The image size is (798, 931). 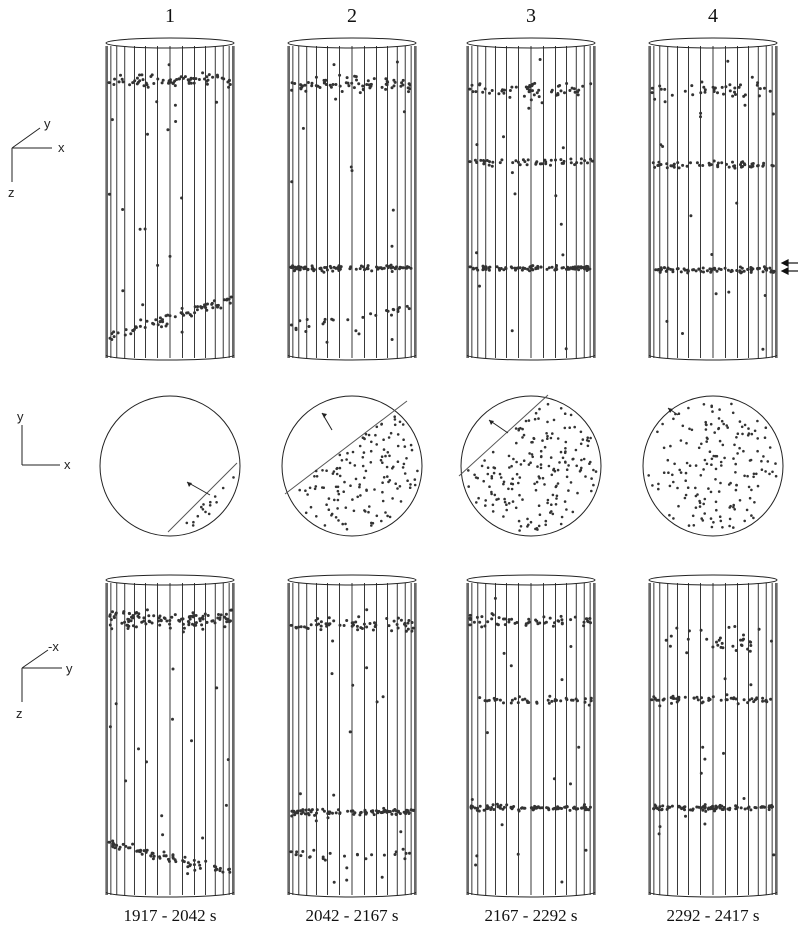 I want to click on axis-y-label-middle: y, so click(x=20, y=416).